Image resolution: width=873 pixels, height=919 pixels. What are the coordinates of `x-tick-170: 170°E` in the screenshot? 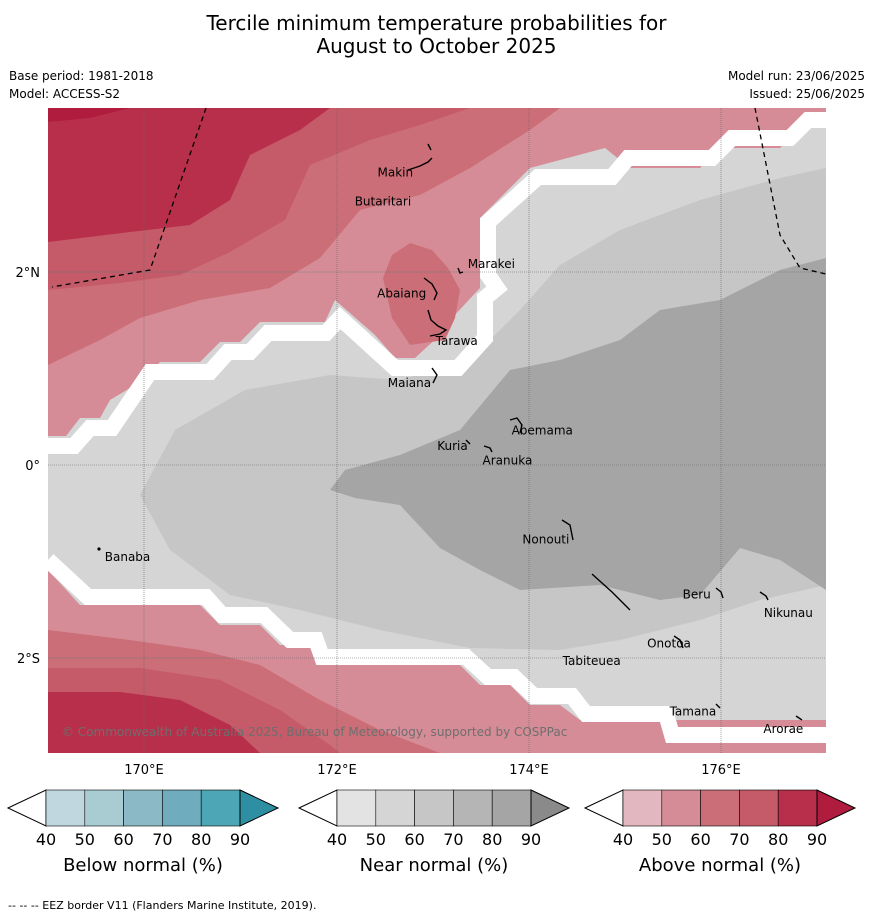 It's located at (144, 770).